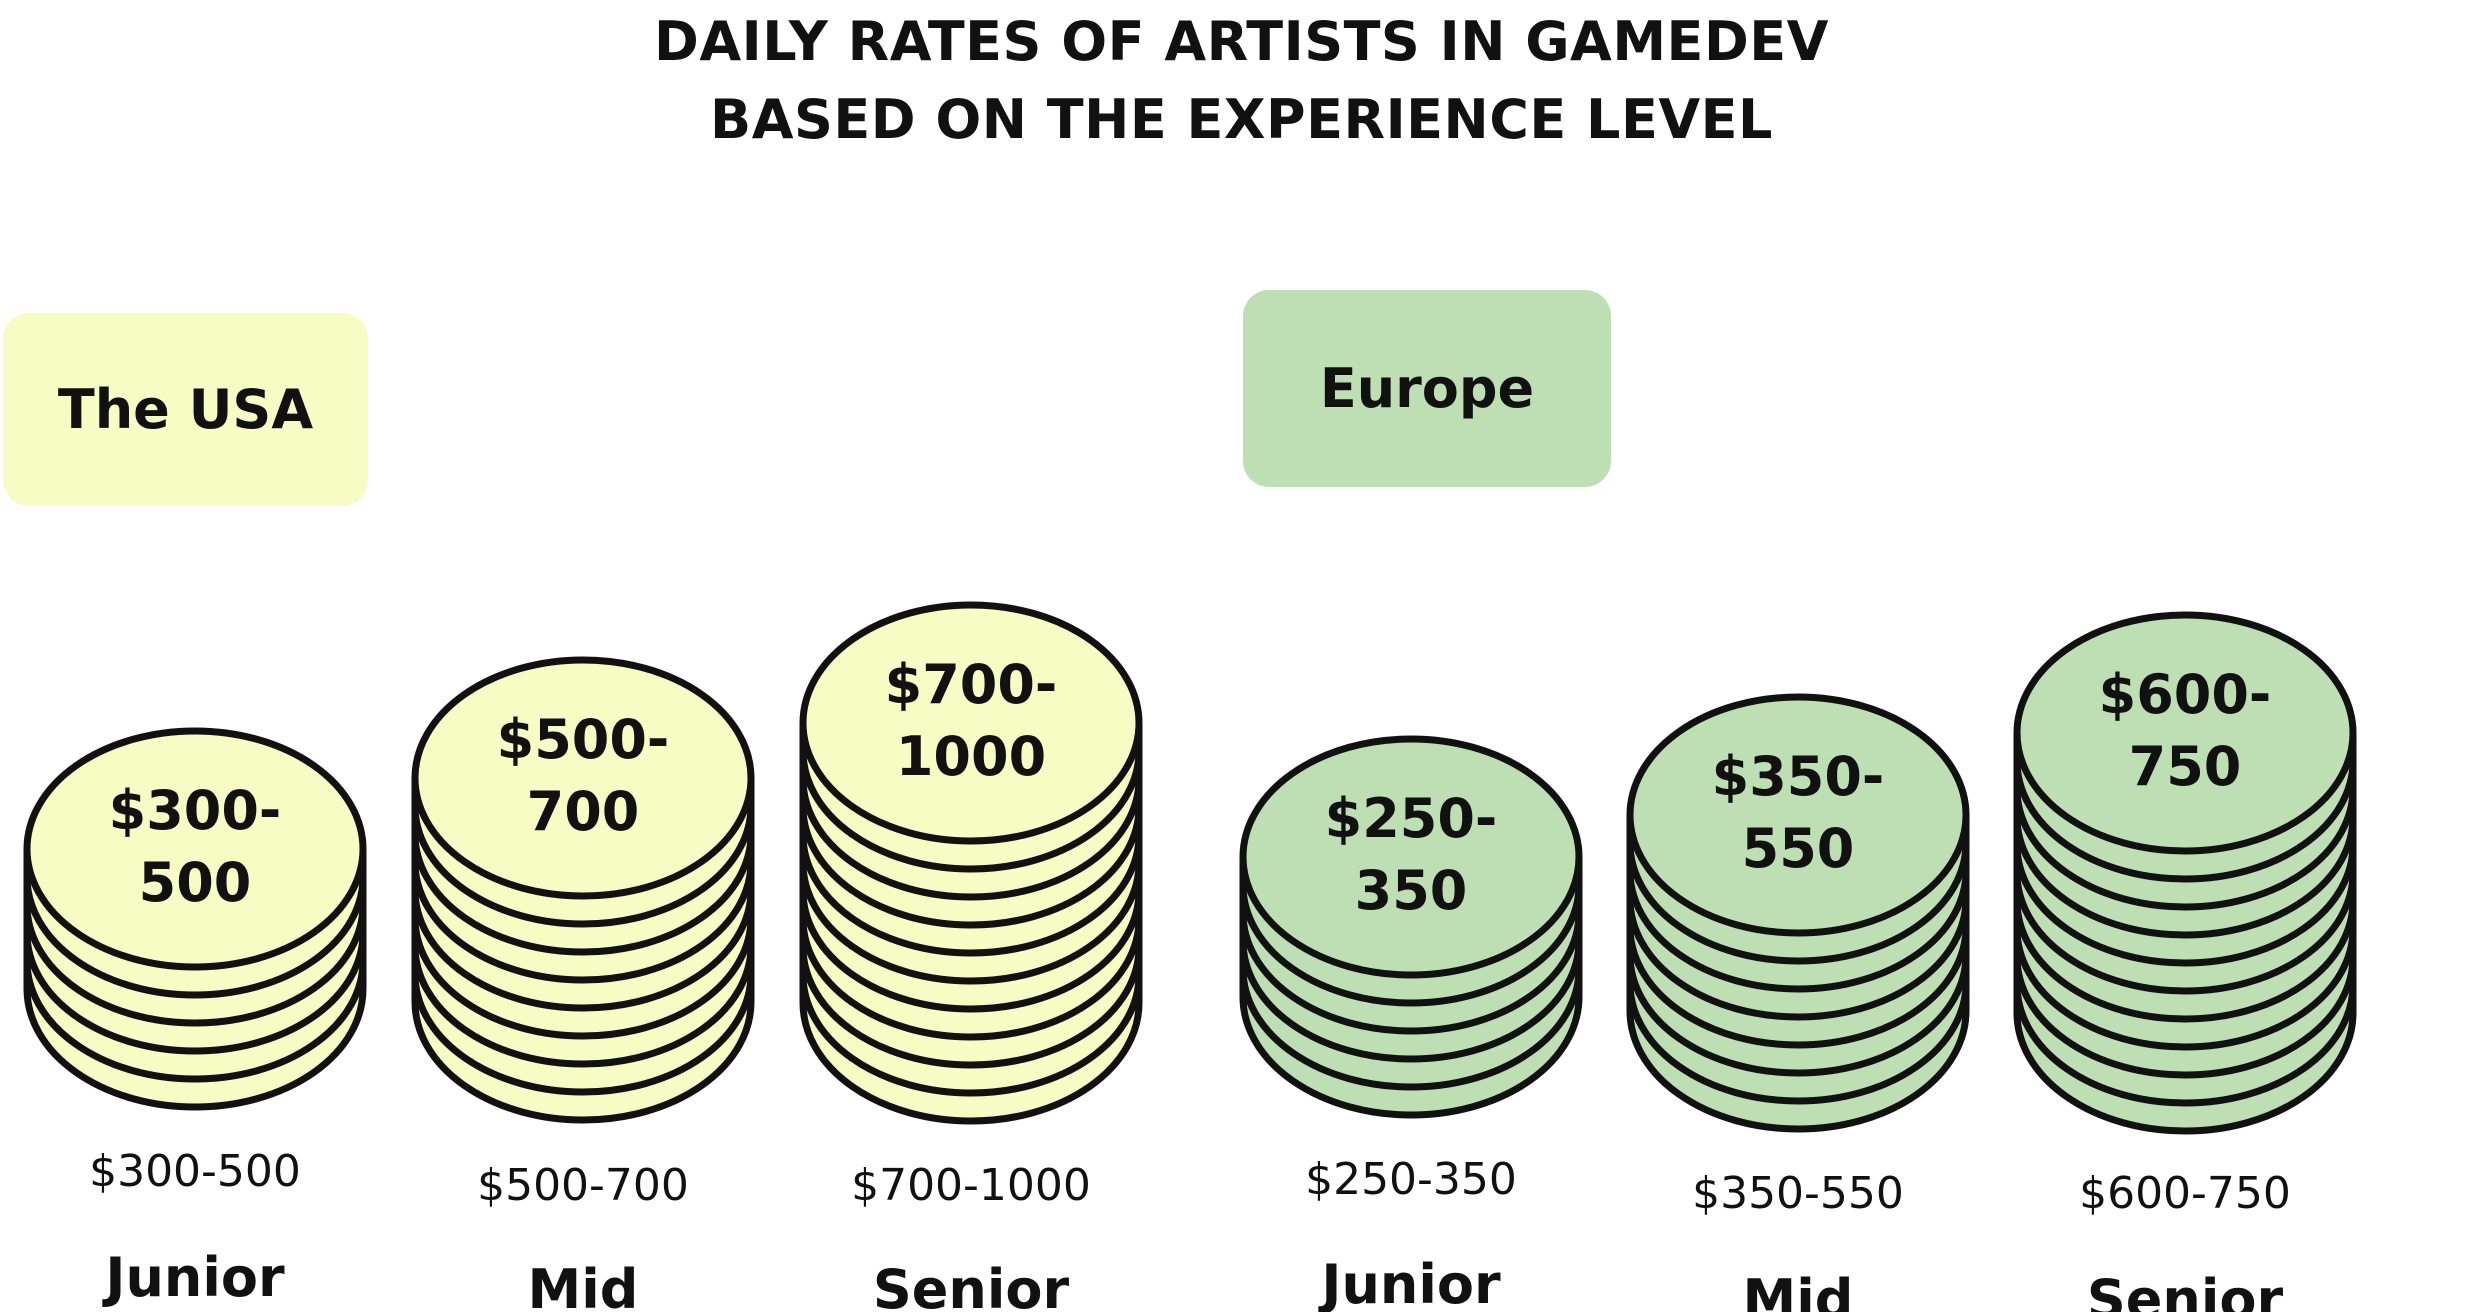 This screenshot has width=2483, height=1312. Describe the element at coordinates (1241, 119) in the screenshot. I see `chart-title-line-2: BASED ON THE EXPERIENCE LEVEL` at that location.